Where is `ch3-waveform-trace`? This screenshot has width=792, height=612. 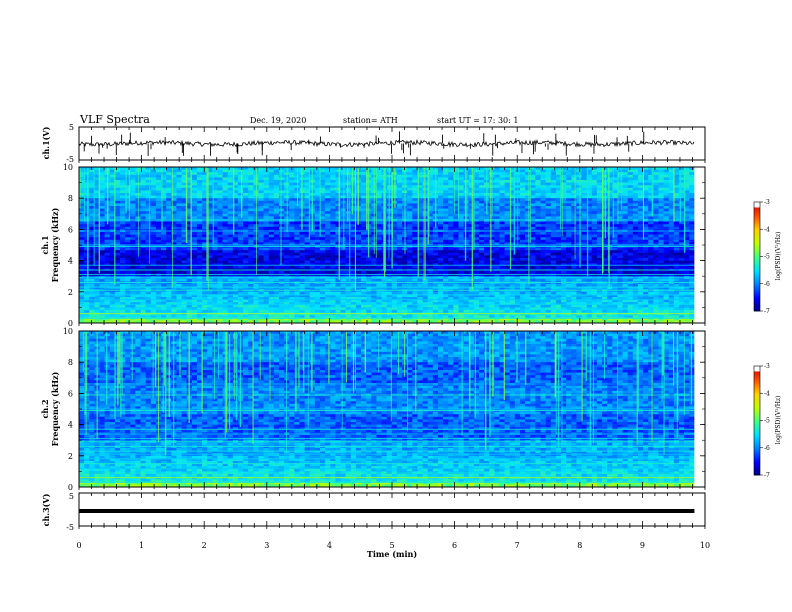 ch3-waveform-trace is located at coordinates (387, 511).